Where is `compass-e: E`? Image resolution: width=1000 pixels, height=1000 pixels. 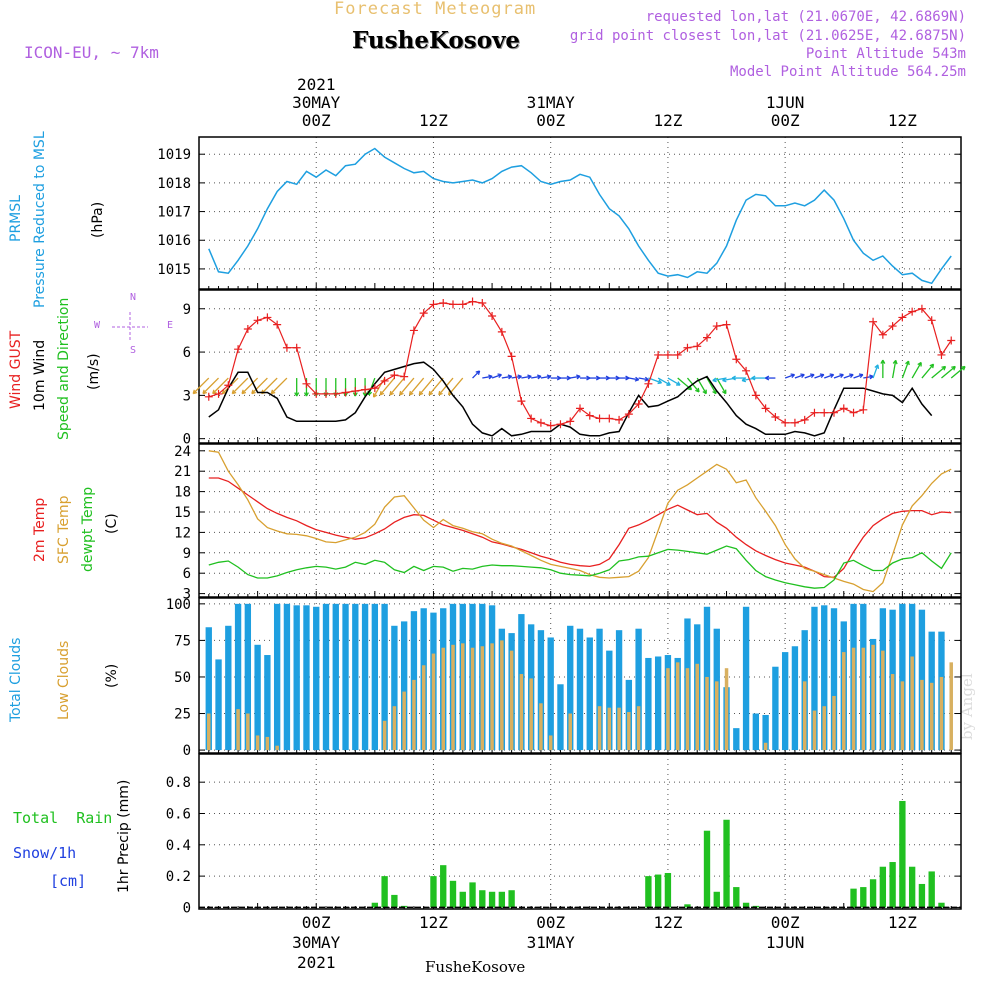 compass-e: E is located at coordinates (170, 325).